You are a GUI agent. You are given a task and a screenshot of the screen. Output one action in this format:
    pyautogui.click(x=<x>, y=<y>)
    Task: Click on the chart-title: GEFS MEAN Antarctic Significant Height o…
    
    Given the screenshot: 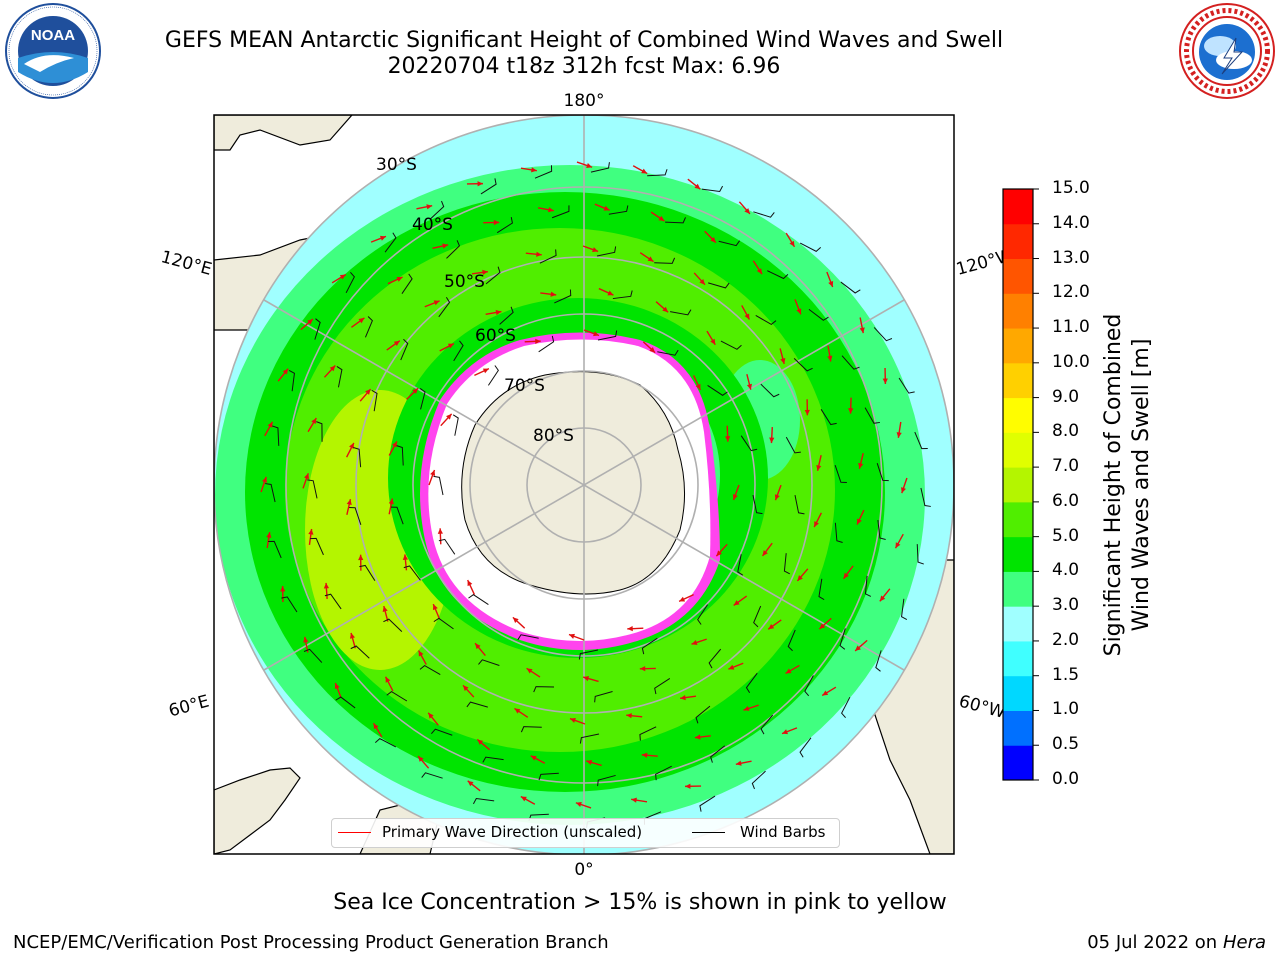 What is the action you would take?
    pyautogui.click(x=584, y=40)
    